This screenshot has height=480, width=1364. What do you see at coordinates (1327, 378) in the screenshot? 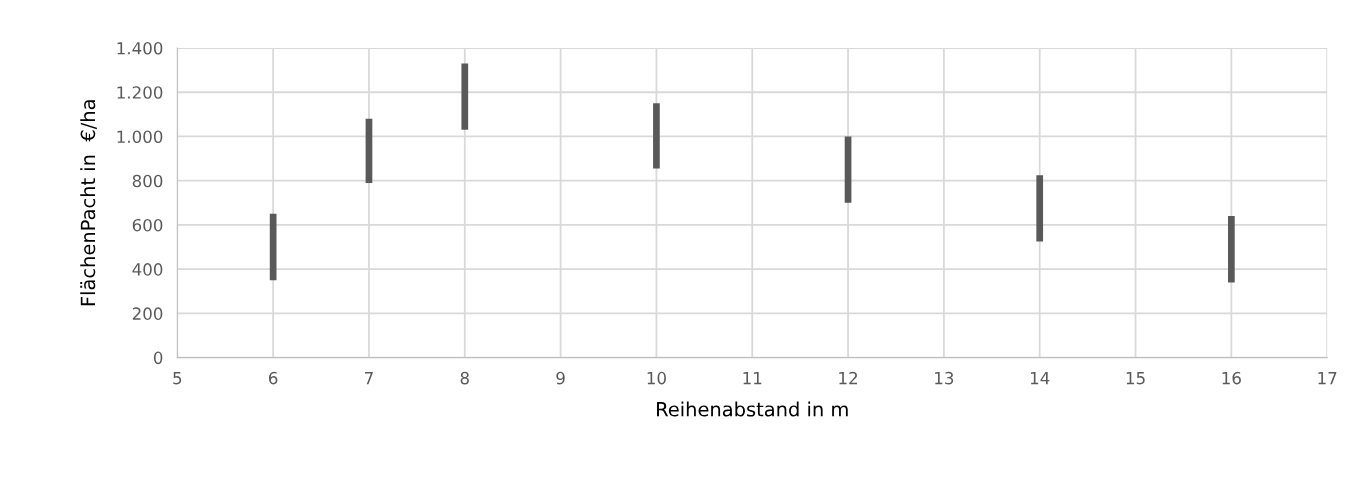
I see `x-tick-label: 17` at bounding box center [1327, 378].